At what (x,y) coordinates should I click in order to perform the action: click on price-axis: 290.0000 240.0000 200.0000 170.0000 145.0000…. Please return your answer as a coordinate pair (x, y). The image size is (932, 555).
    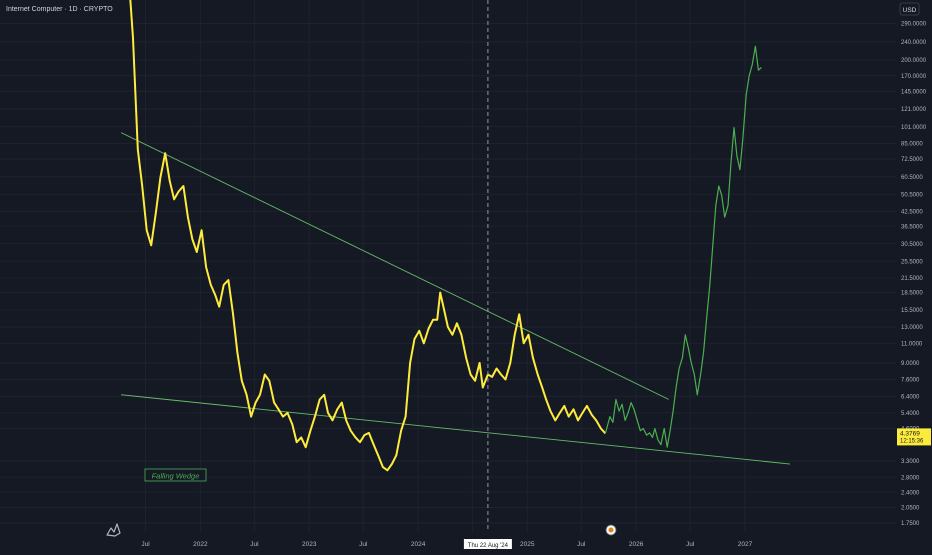
    Looking at the image, I should click on (914, 274).